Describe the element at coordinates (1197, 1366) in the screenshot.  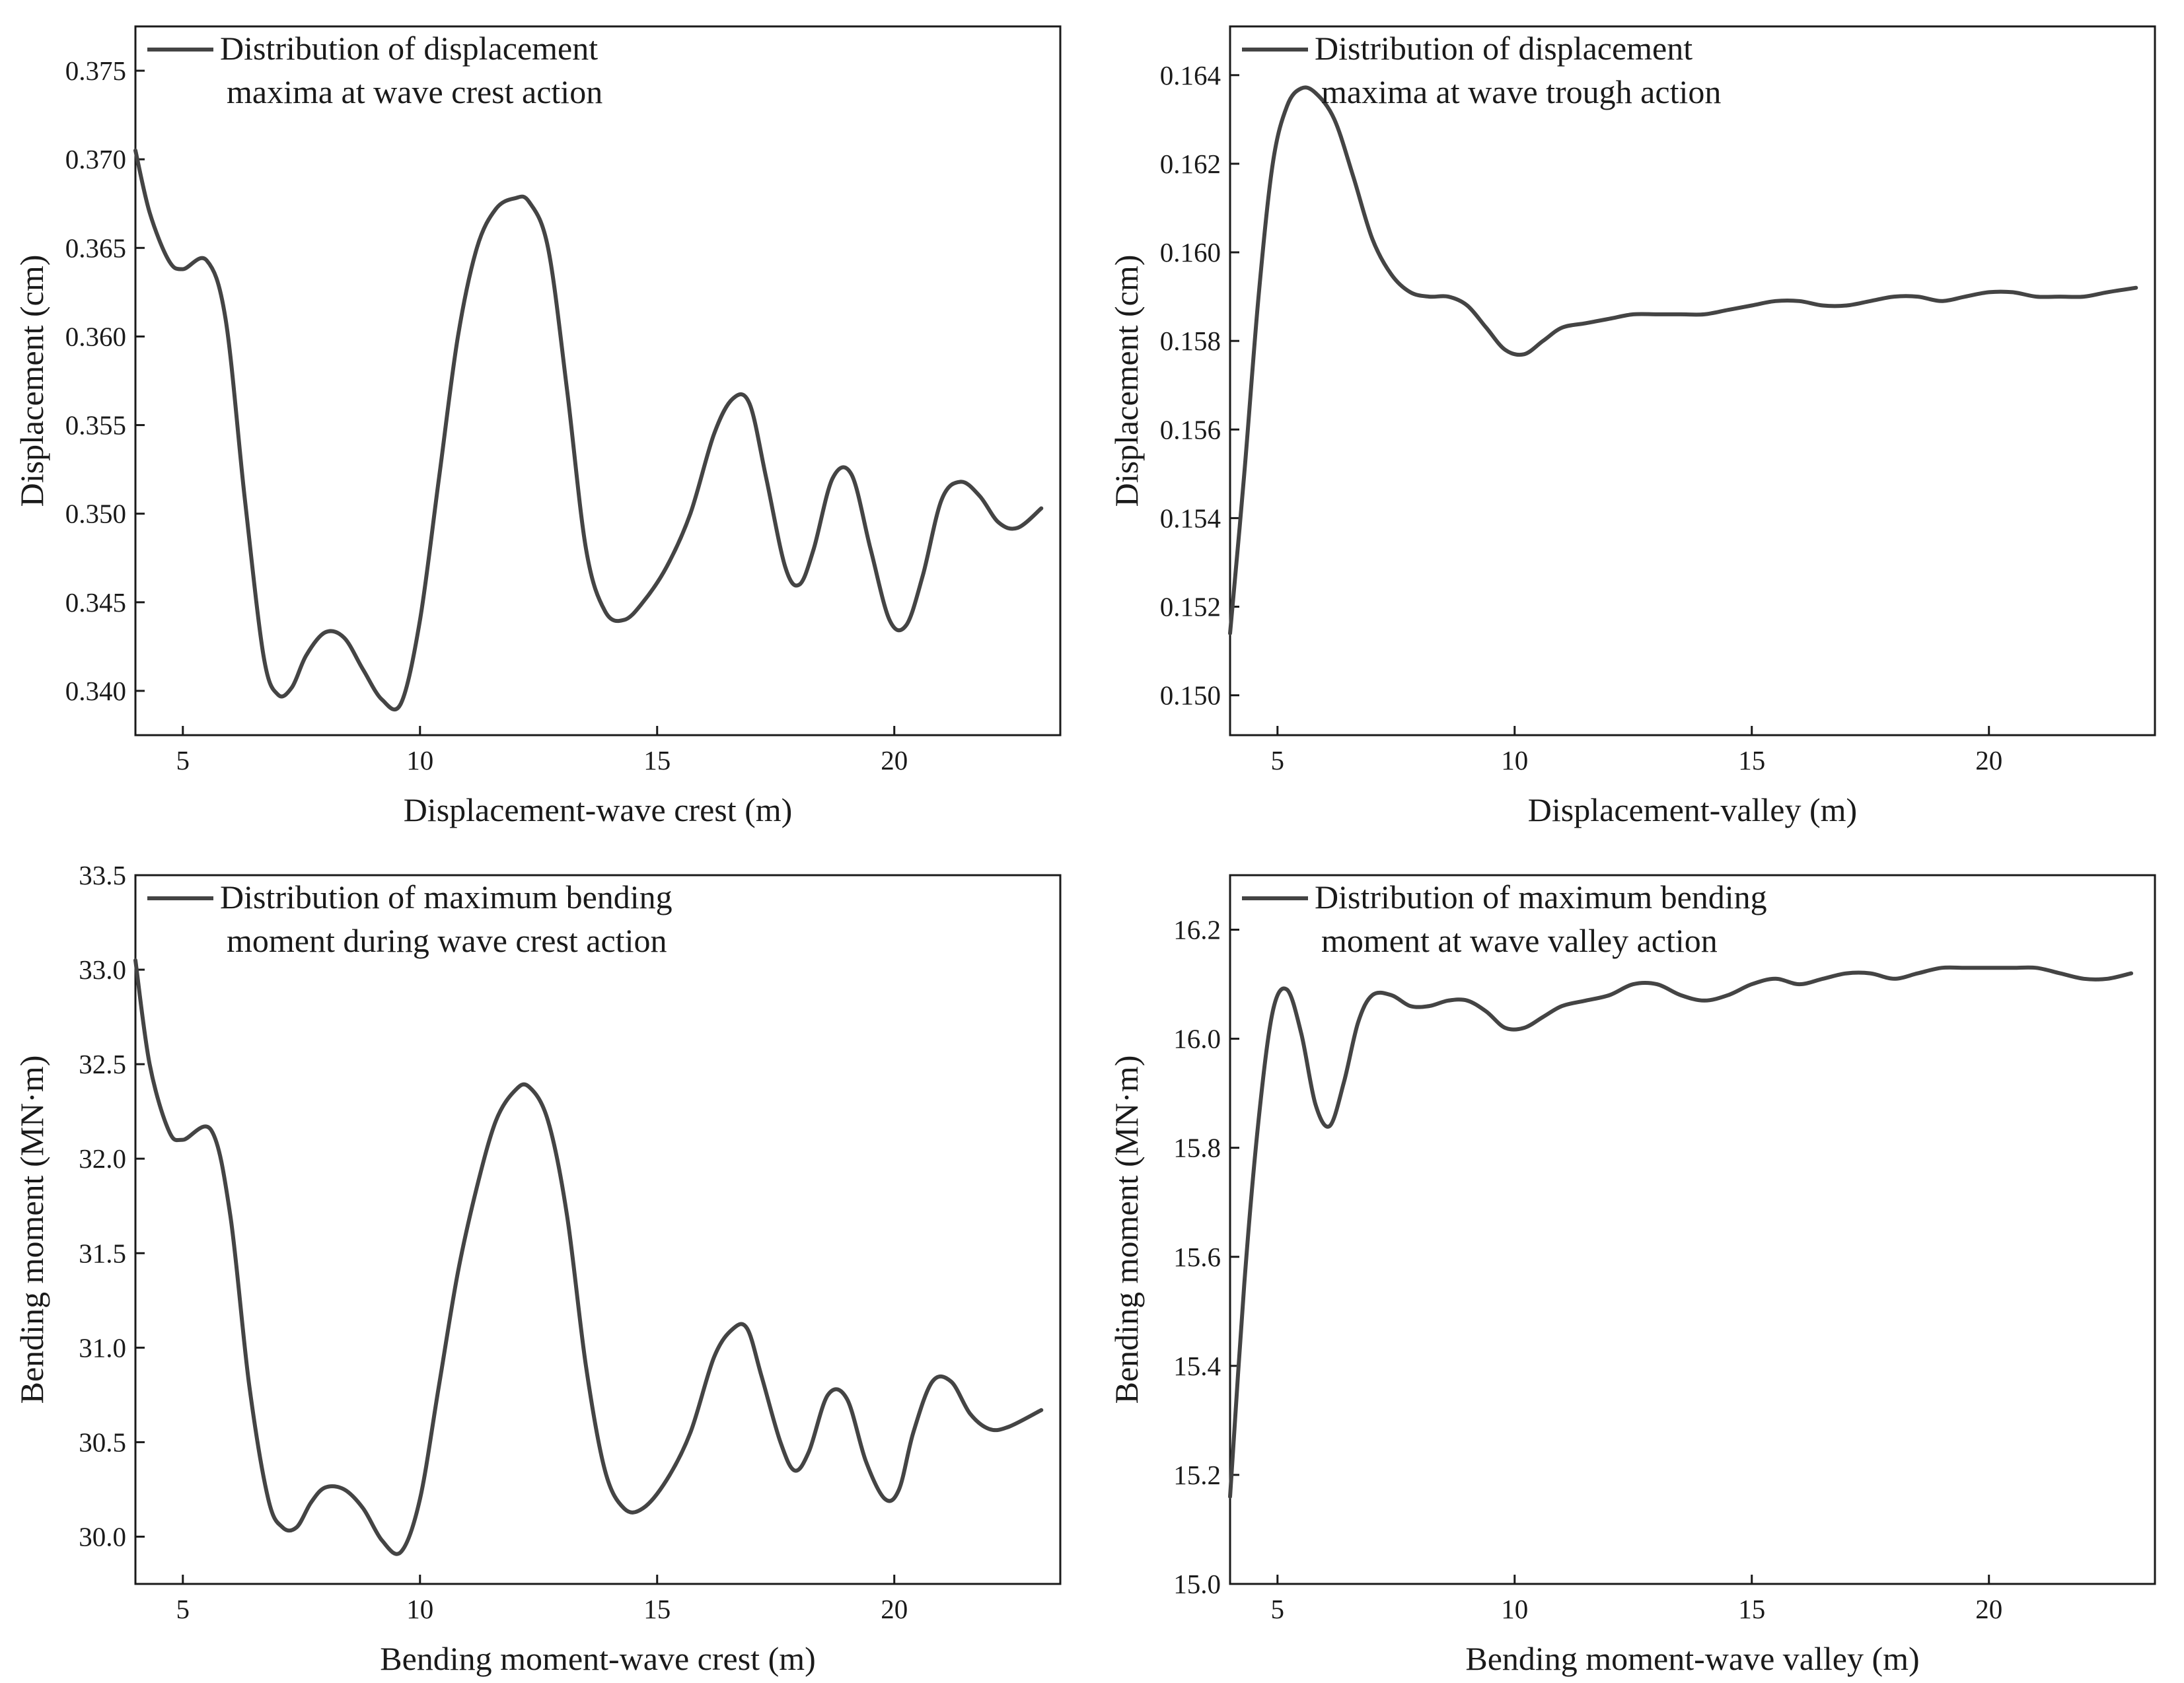
I see `y-tick-label: 15.4` at that location.